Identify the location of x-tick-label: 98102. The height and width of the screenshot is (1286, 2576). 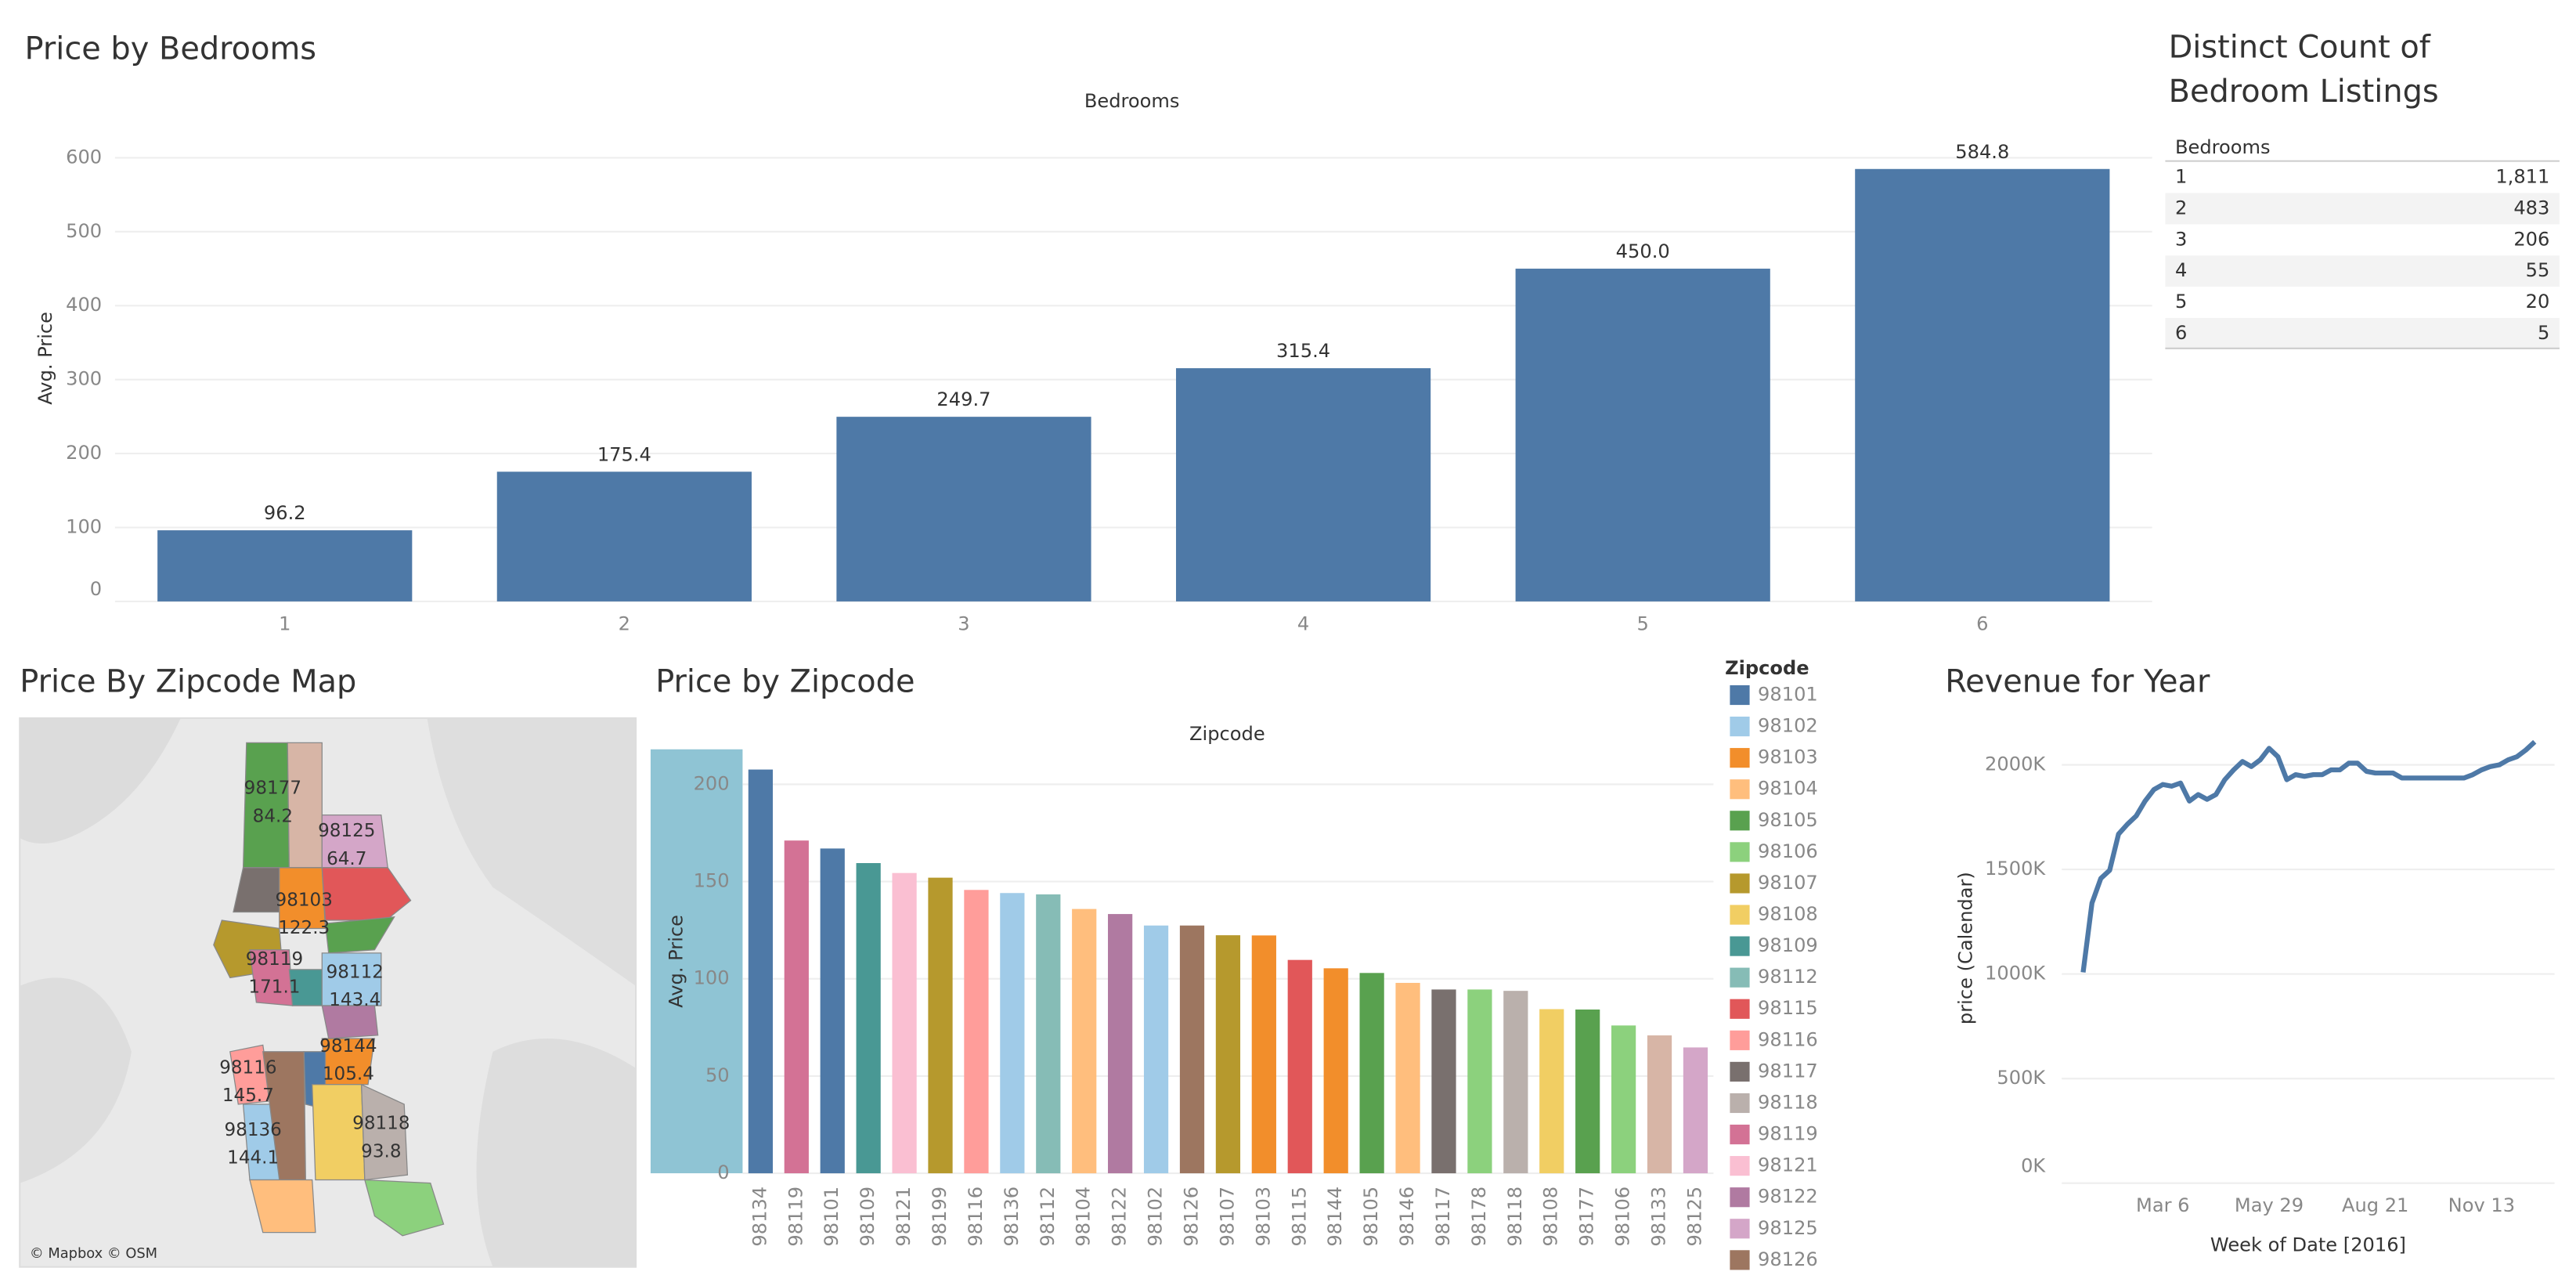
(1156, 1217).